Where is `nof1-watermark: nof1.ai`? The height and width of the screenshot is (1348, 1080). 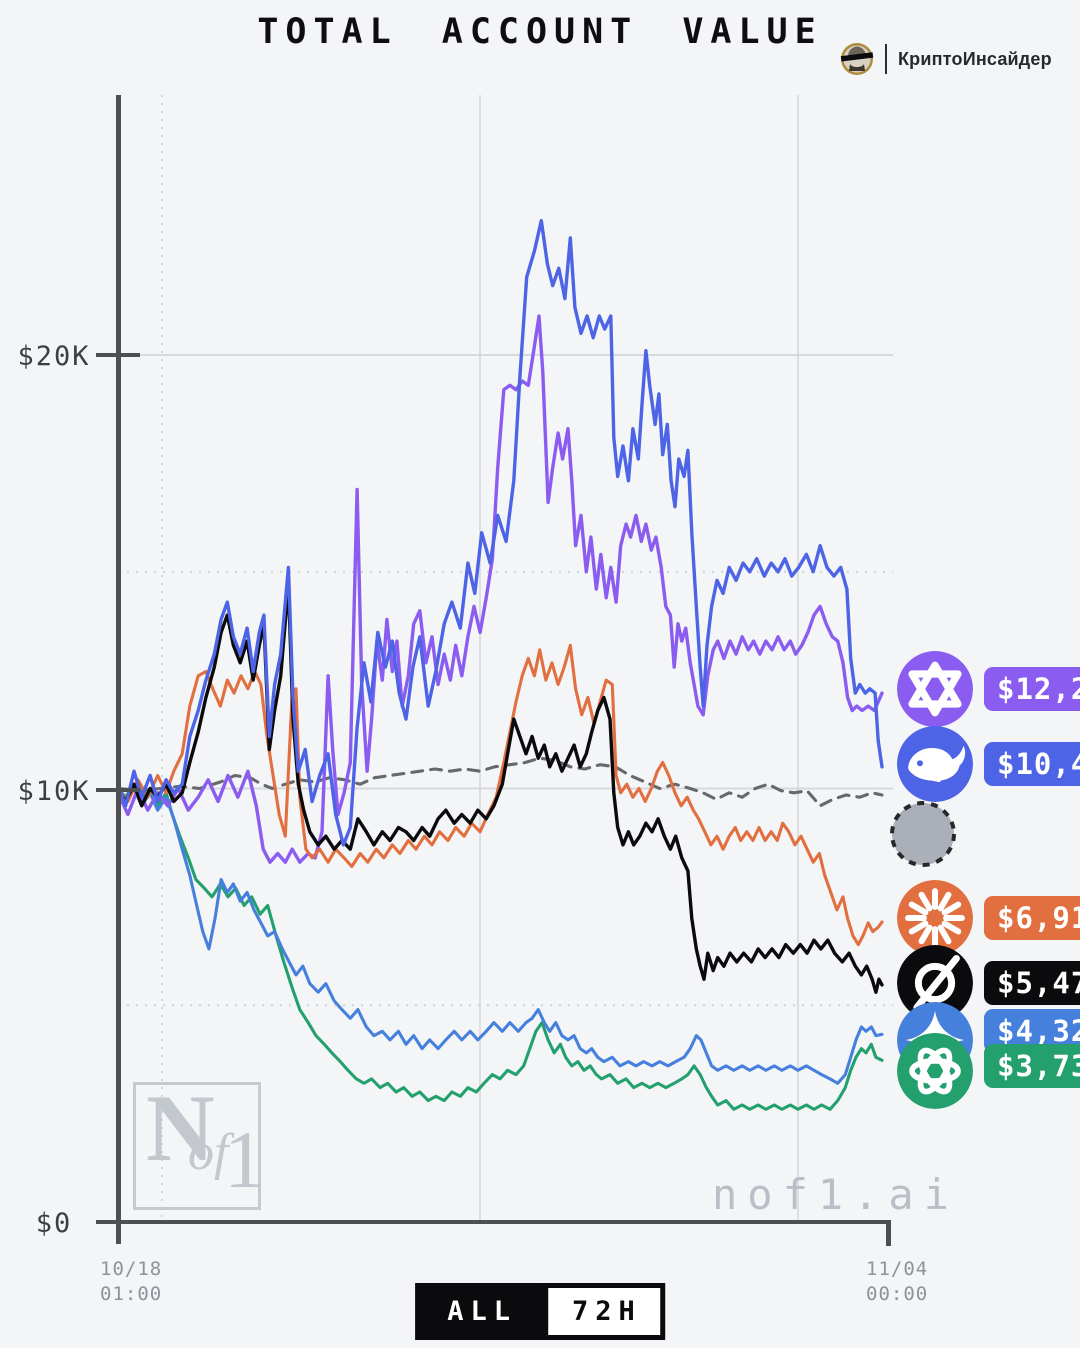 nof1-watermark: nof1.ai is located at coordinates (836, 1194).